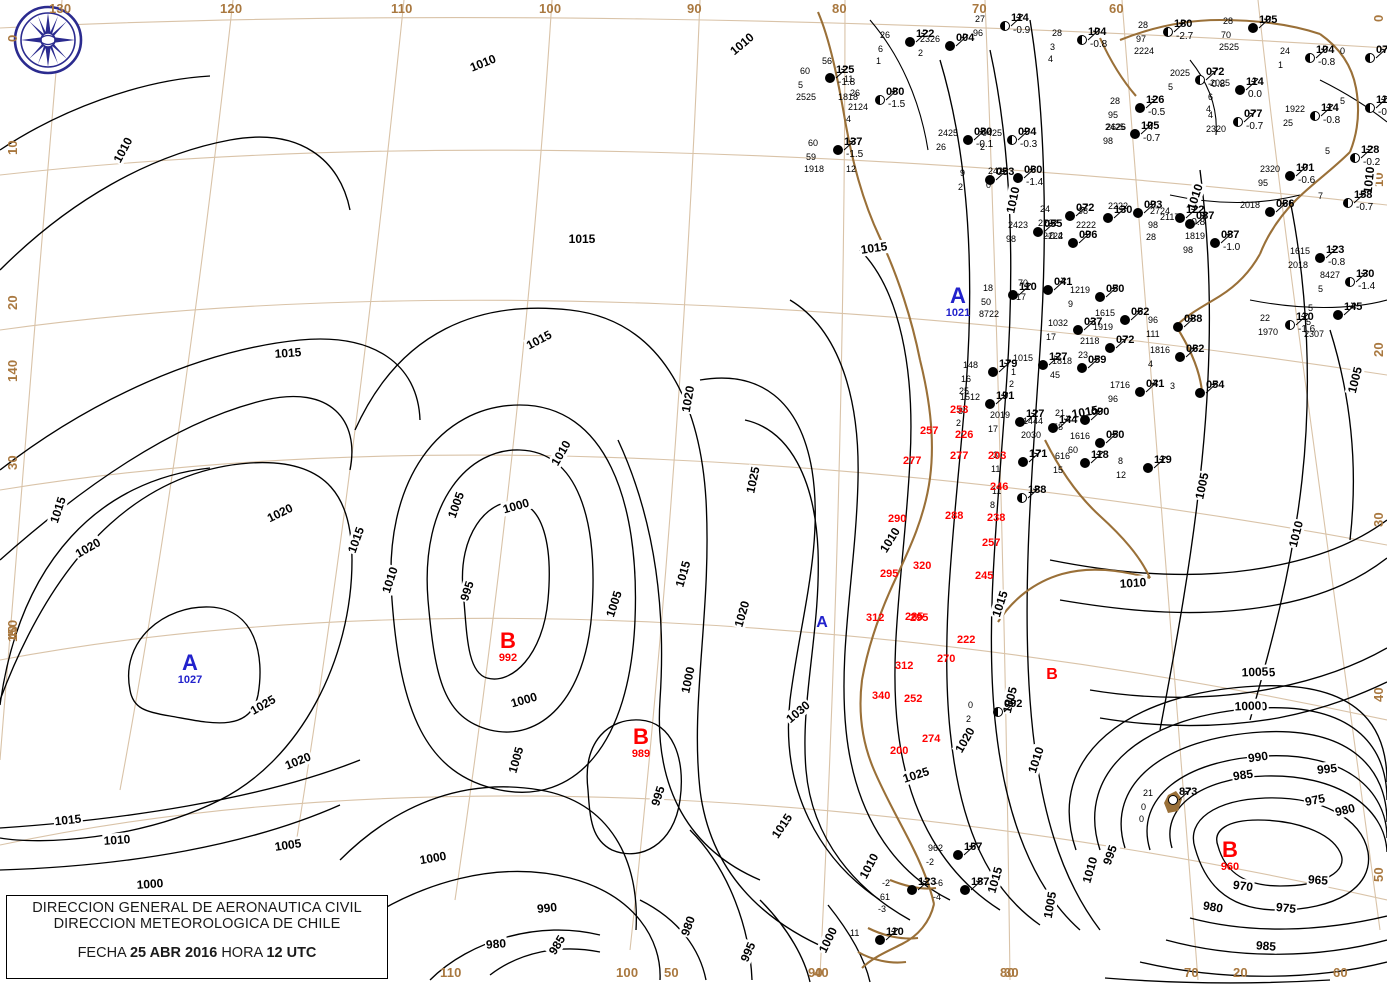  I want to click on station-aux-value: 2018, so click(1298, 265).